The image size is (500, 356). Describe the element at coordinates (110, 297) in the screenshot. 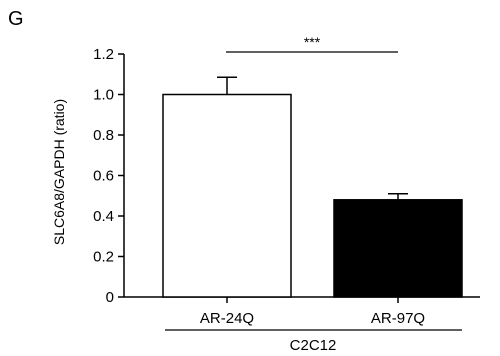

I see `y-tick-label: 0` at that location.